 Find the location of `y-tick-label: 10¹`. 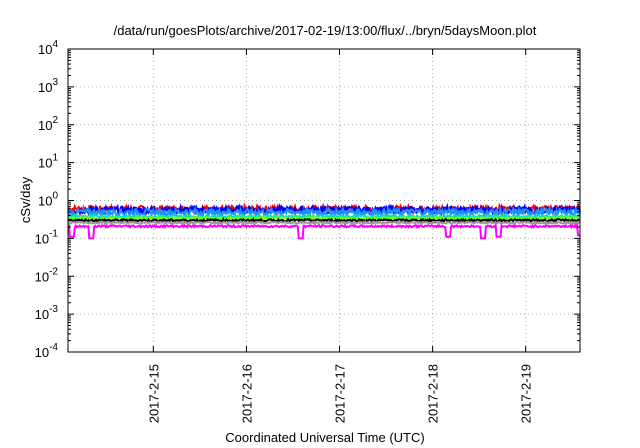

y-tick-label: 10¹ is located at coordinates (48, 162).